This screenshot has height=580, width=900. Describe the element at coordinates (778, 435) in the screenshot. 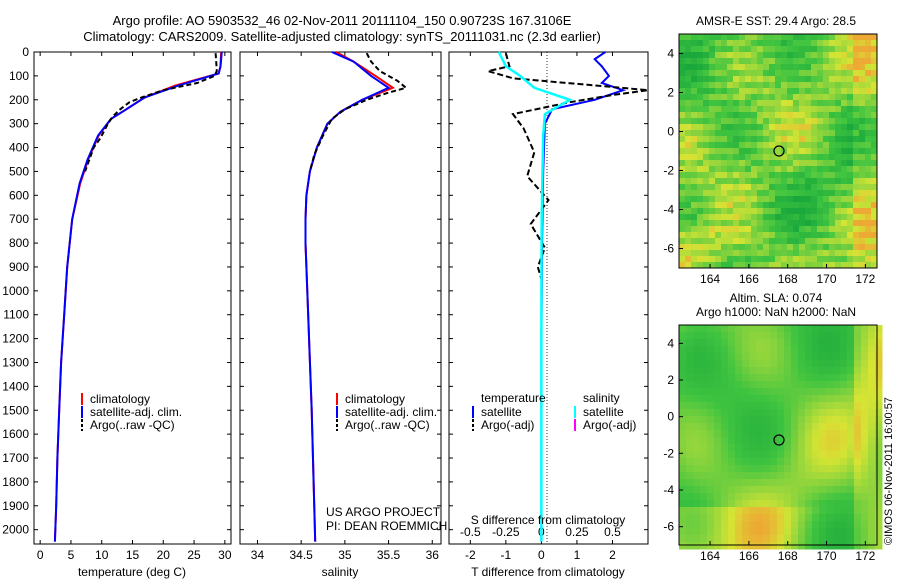

I see `sla-map-frame` at that location.